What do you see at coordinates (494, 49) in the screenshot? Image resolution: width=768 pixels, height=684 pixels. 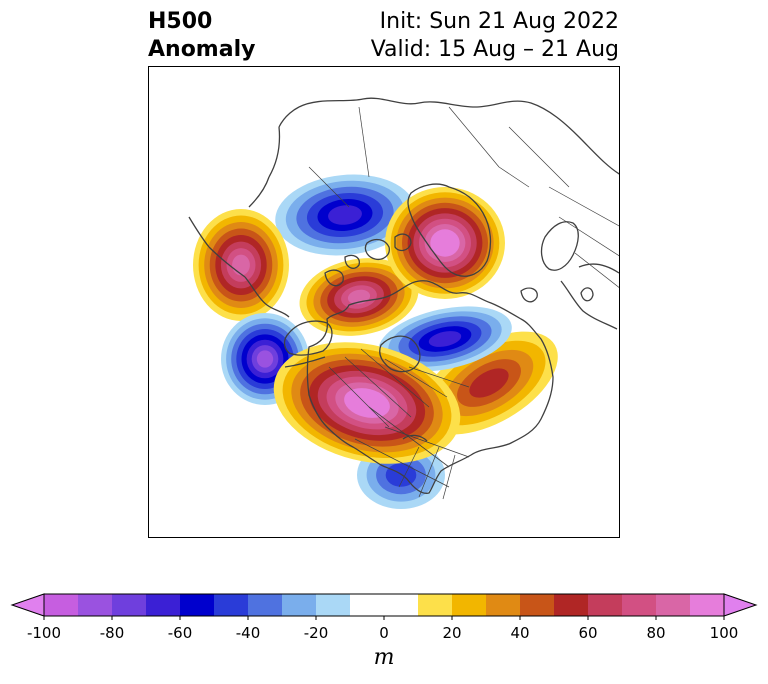 I see `valid-range: Valid: 15 Aug – 21 Aug` at bounding box center [494, 49].